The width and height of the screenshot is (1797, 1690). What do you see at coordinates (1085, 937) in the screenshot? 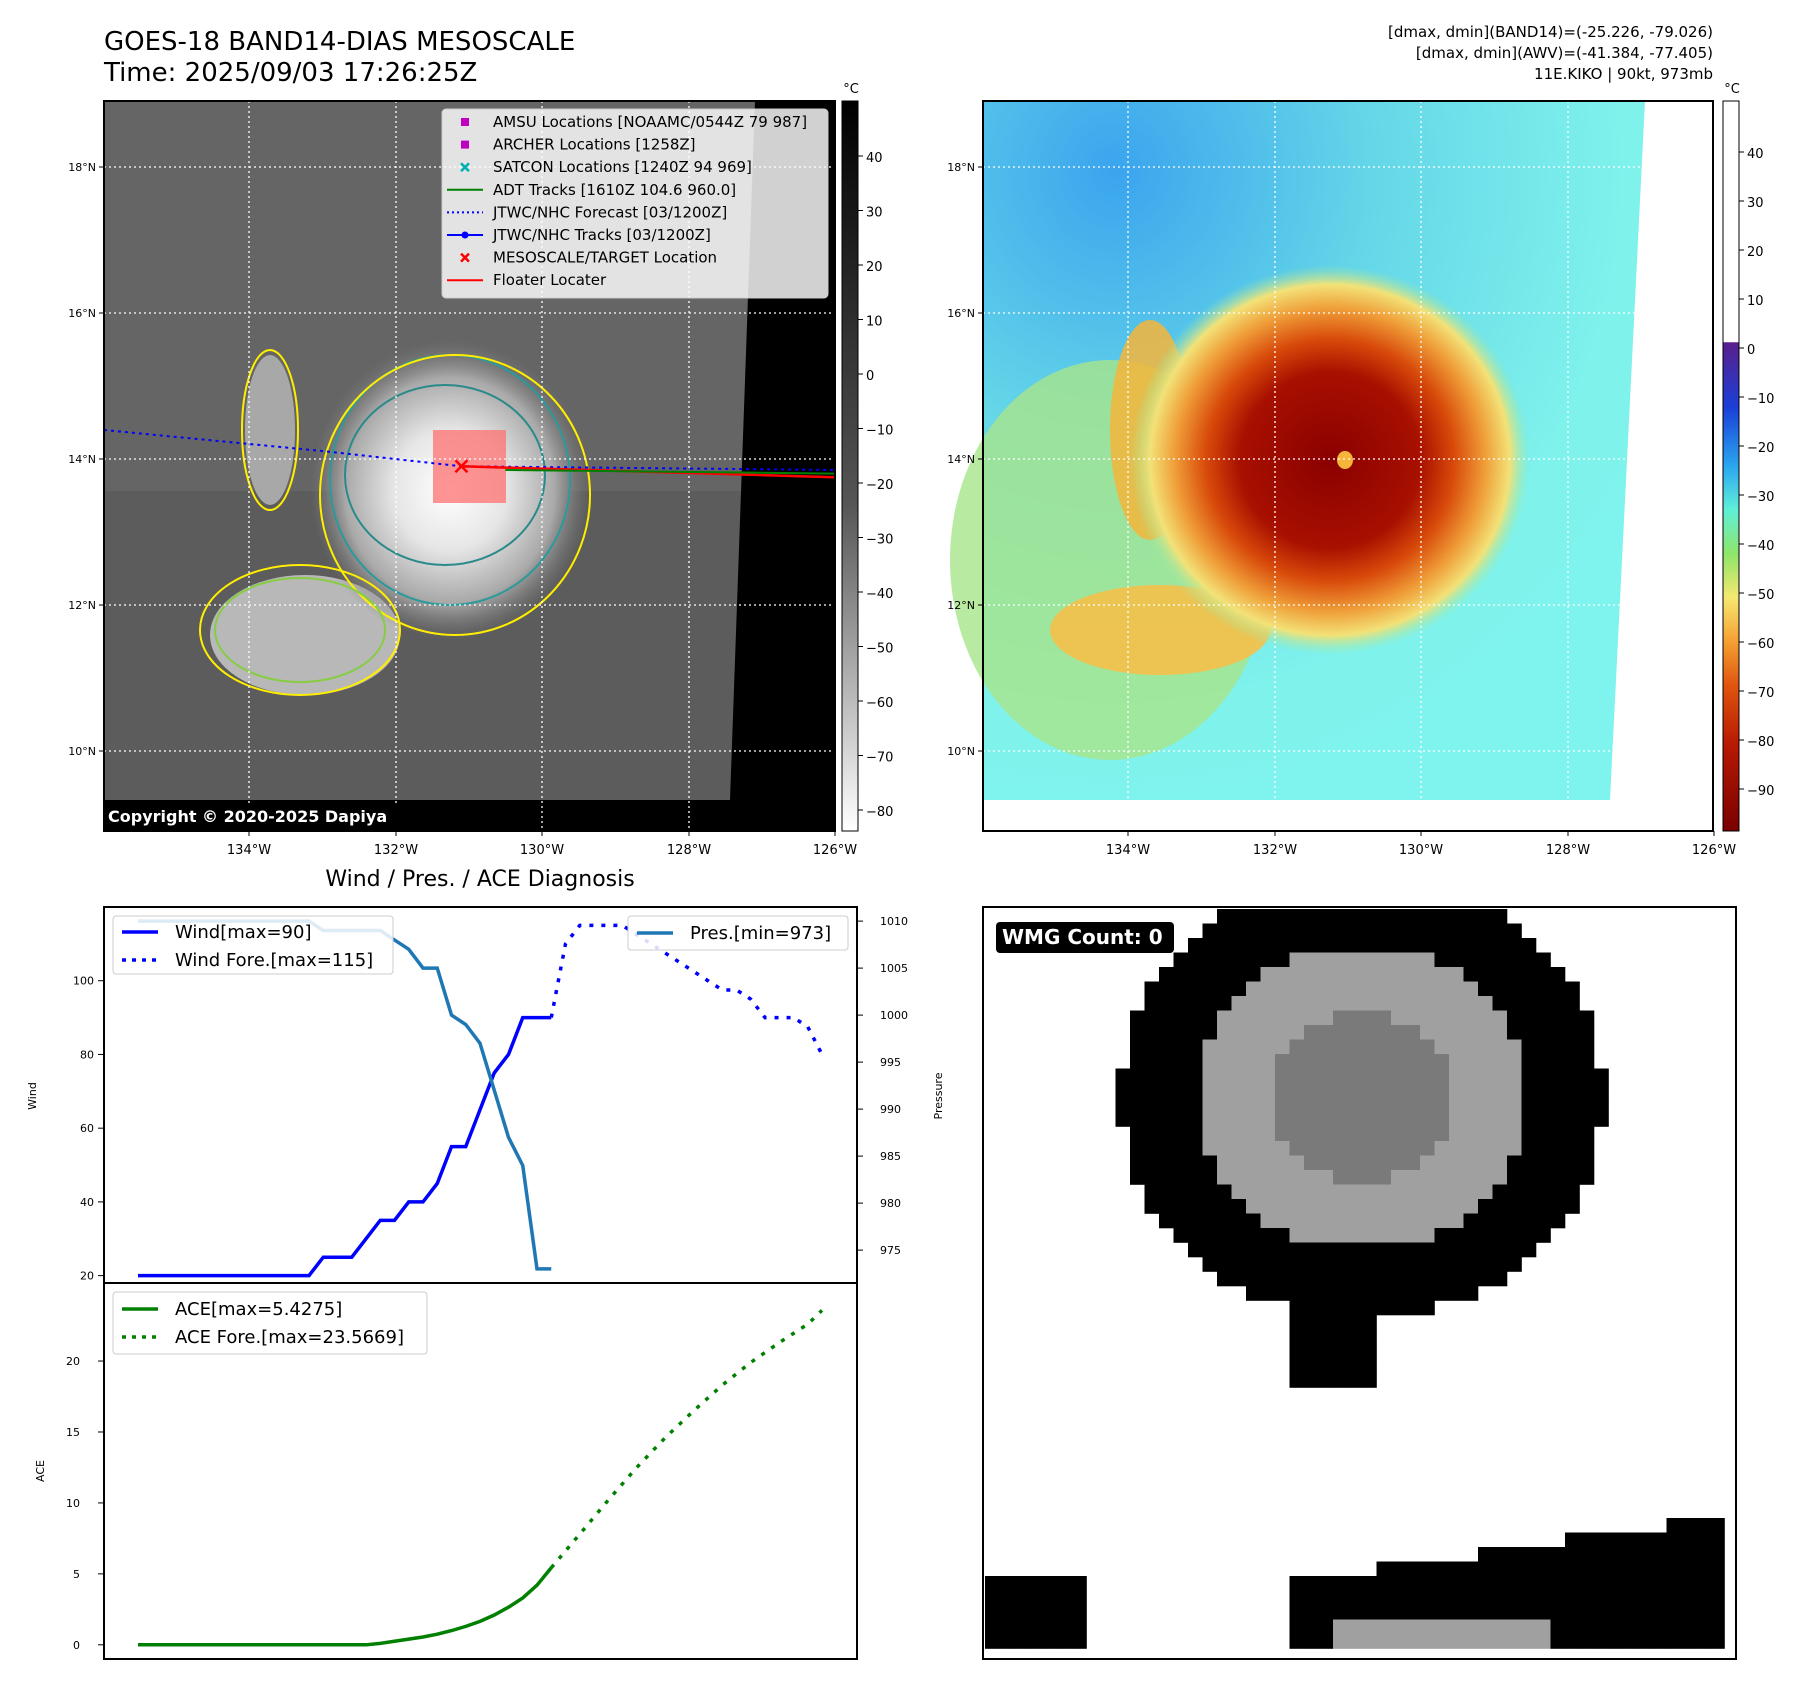
I see `wmg-badge` at bounding box center [1085, 937].